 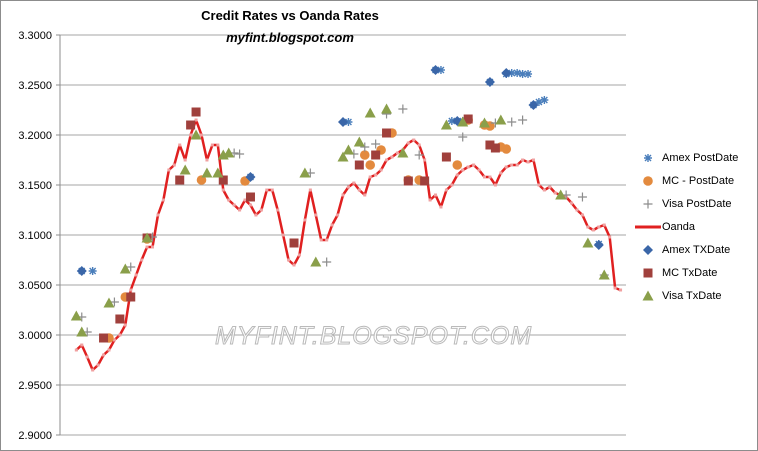 I want to click on y-tick-label: 3.1000, so click(x=35, y=236).